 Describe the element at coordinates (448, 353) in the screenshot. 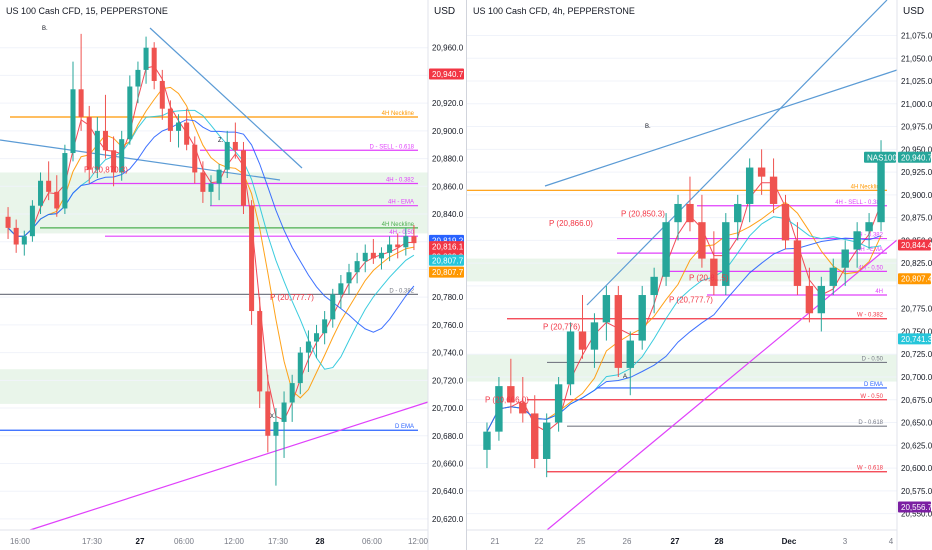

I see `y-tick-label: 20,740.0` at that location.